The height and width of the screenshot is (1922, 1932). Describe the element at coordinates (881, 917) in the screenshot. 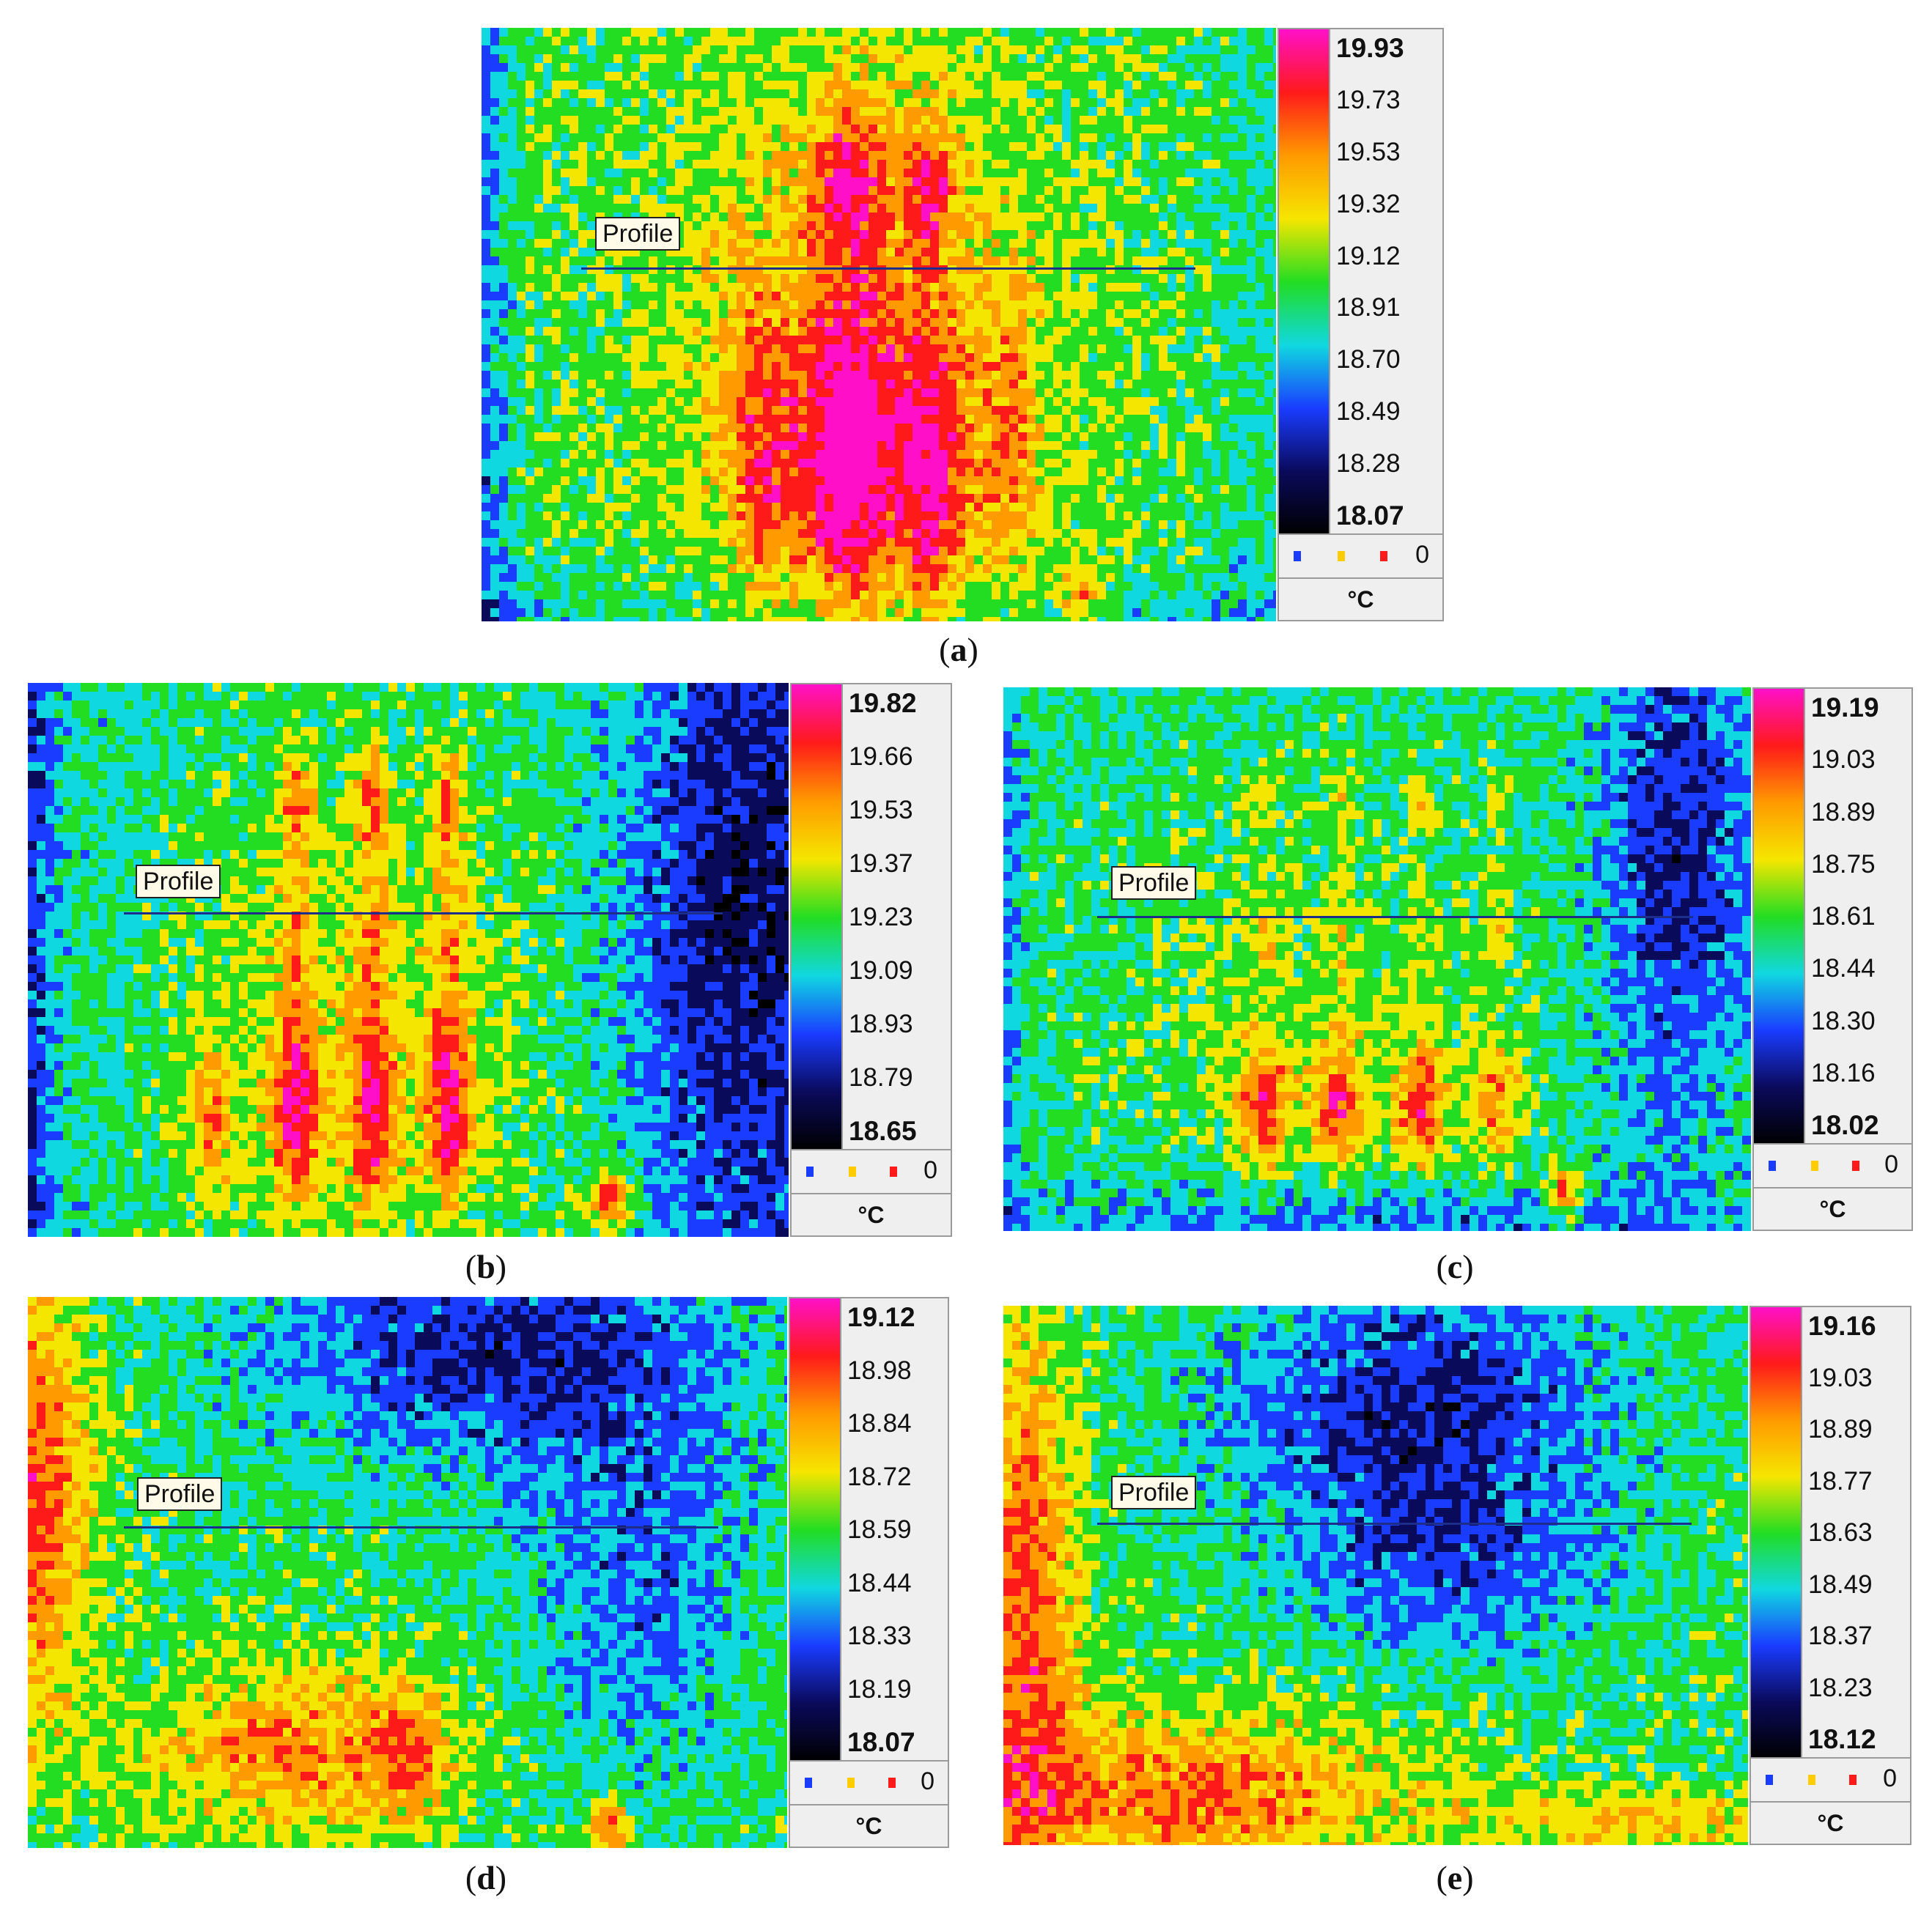

I see `scale-tick: 19.23` at that location.